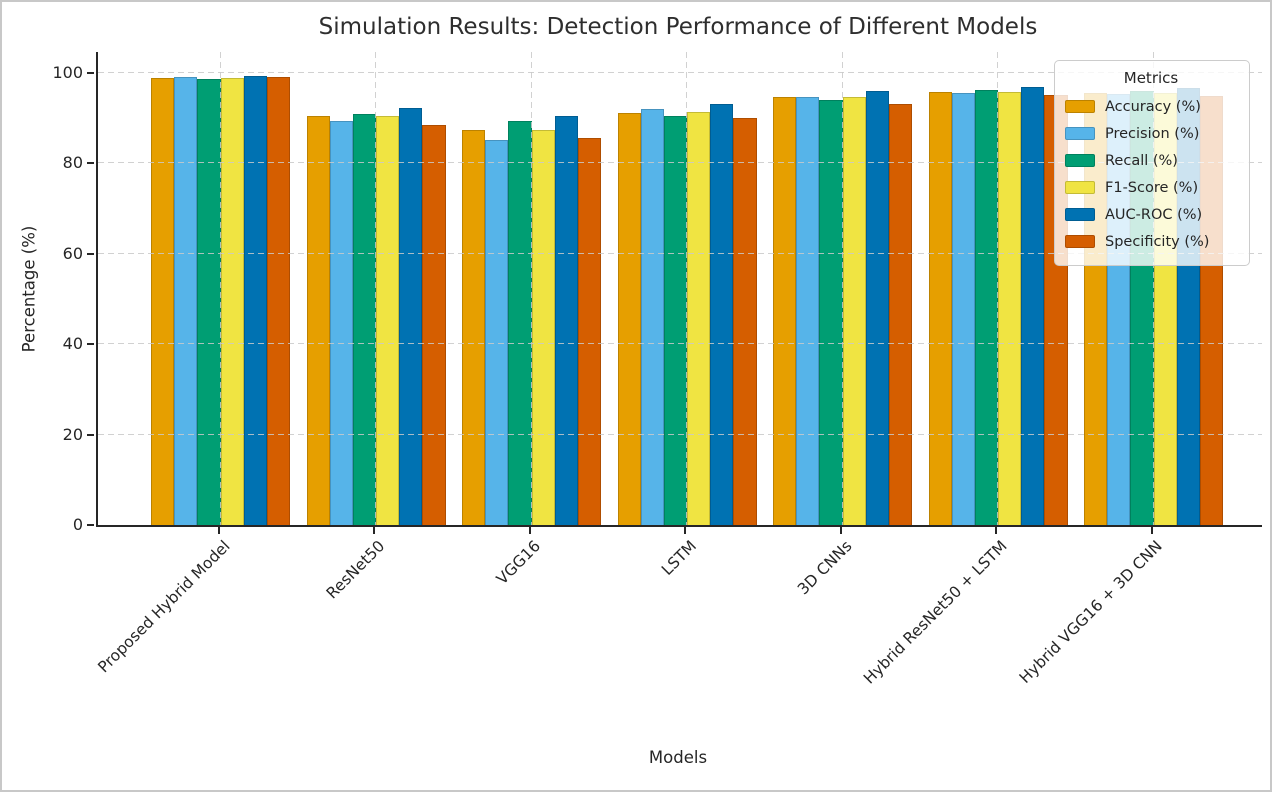  I want to click on x-tick-text-0: Proposed Hybrid Model, so click(163, 607).